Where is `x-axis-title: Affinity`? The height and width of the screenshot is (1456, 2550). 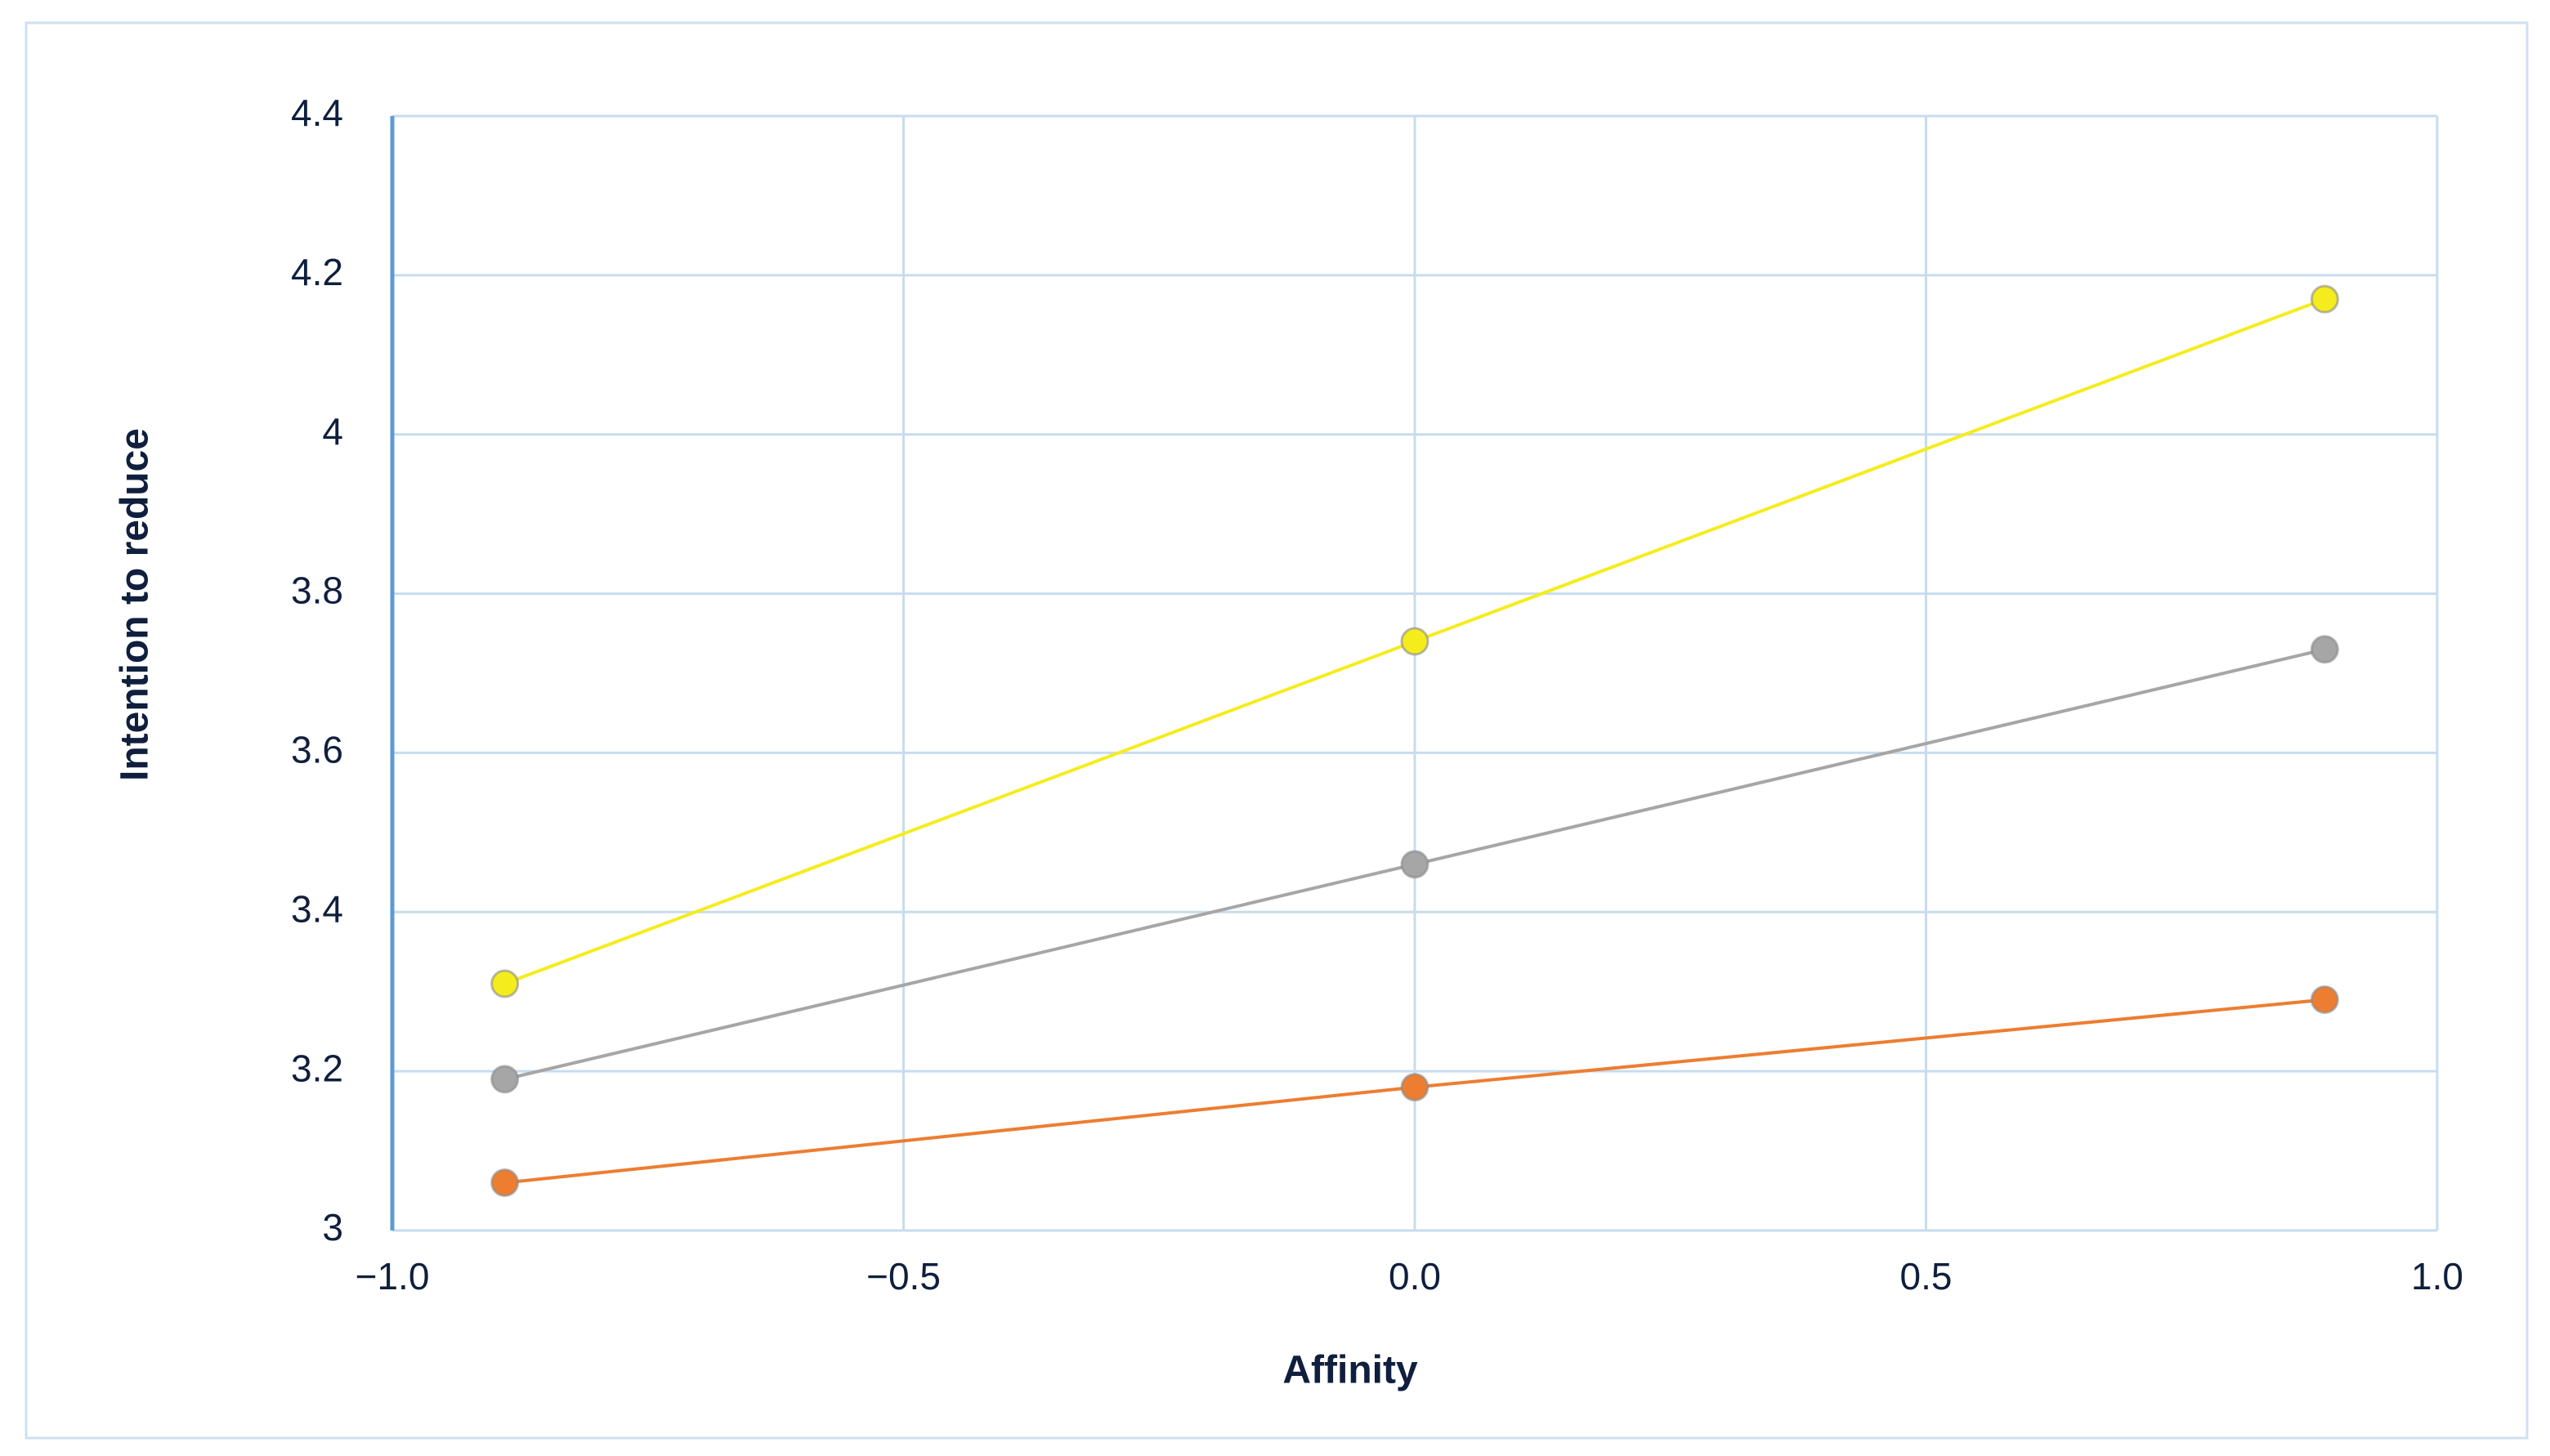 x-axis-title: Affinity is located at coordinates (1350, 1370).